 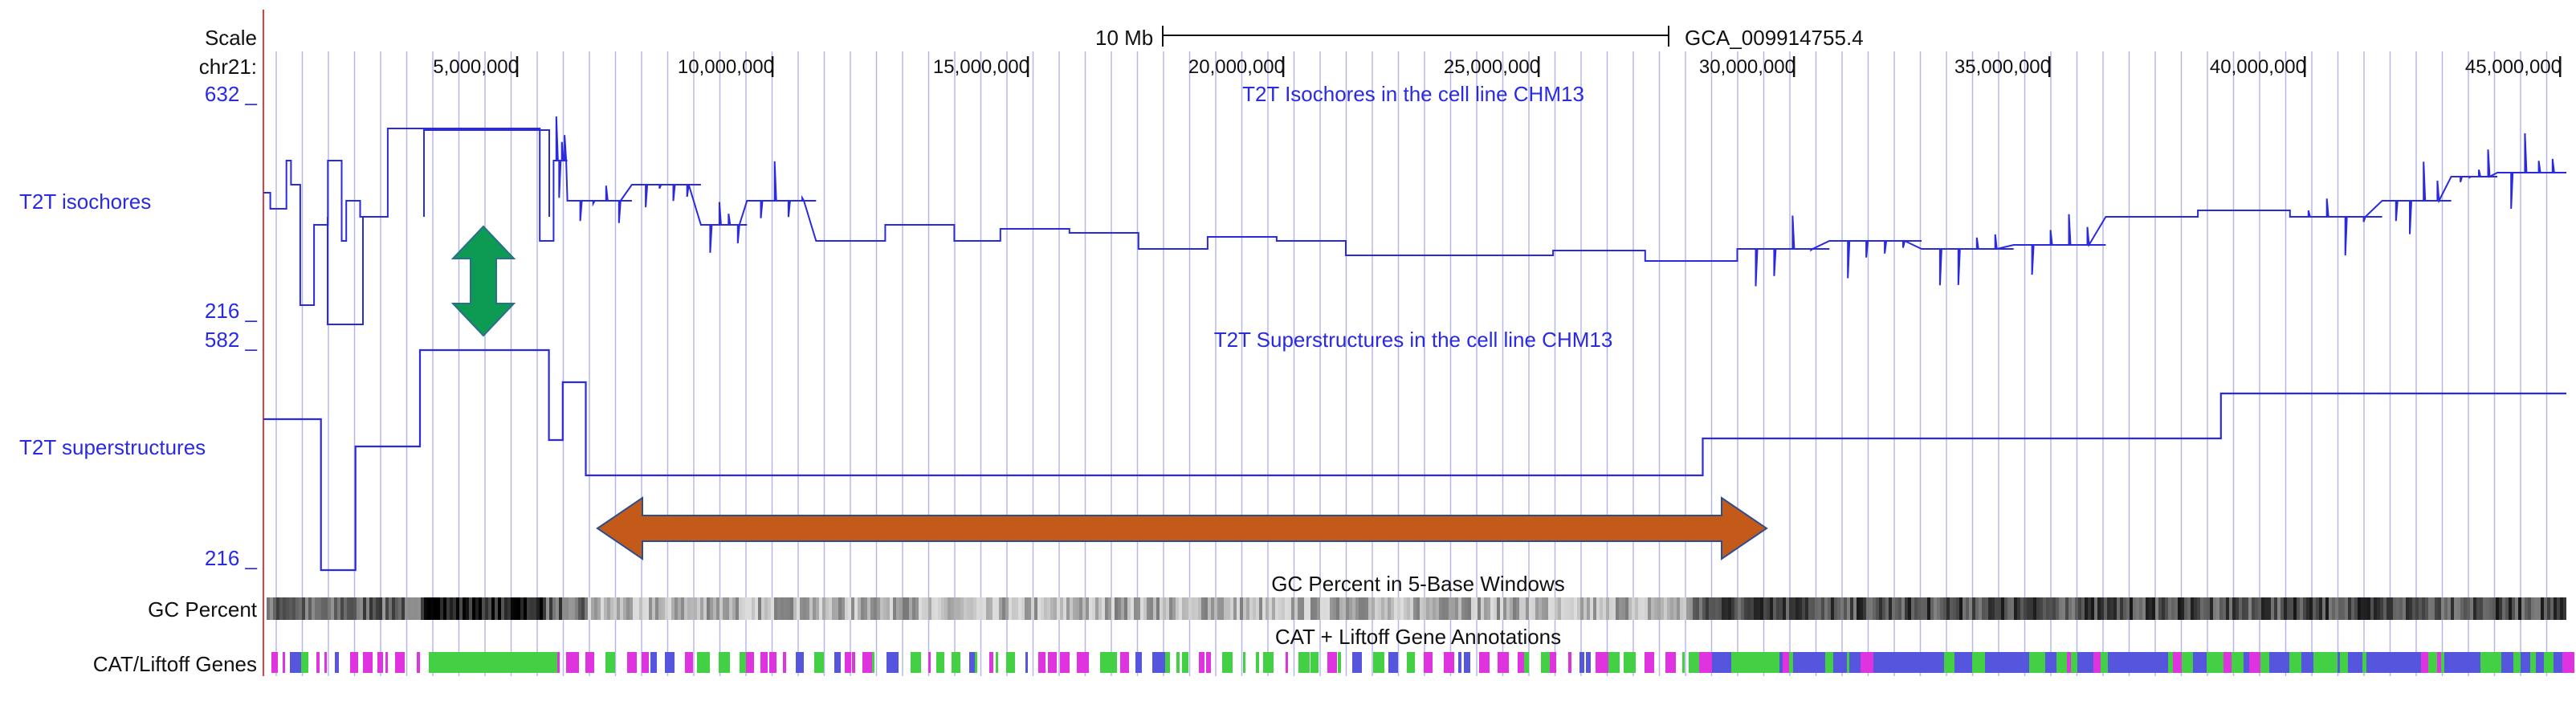 I want to click on genes-track-label: CAT/Liftoff Genes, so click(x=174, y=664).